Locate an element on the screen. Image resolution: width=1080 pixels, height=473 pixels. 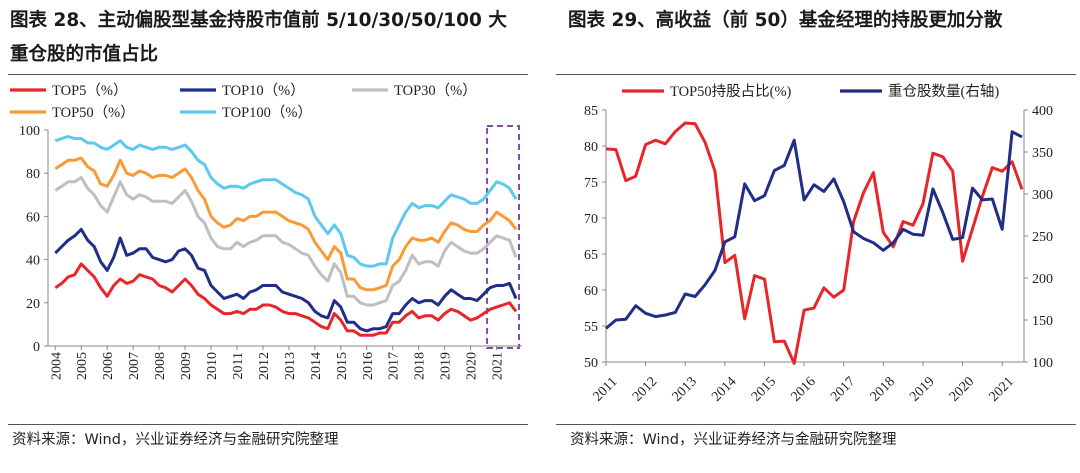
y-tick-label: 20 is located at coordinates (33, 304).